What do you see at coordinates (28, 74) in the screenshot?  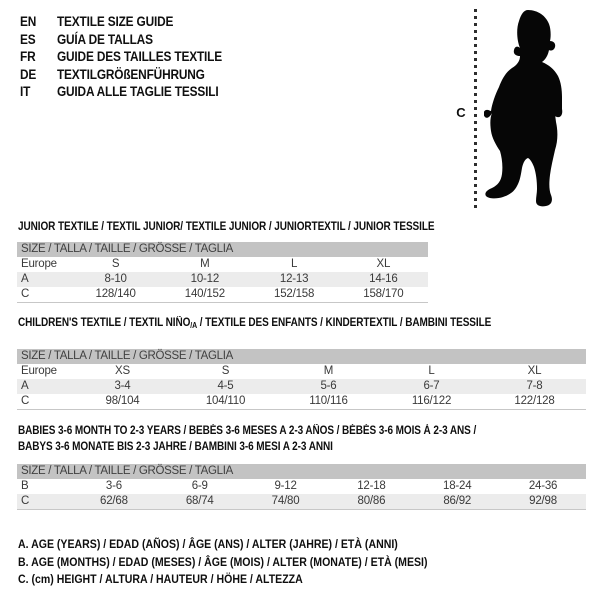 I see `lang-code: DE` at bounding box center [28, 74].